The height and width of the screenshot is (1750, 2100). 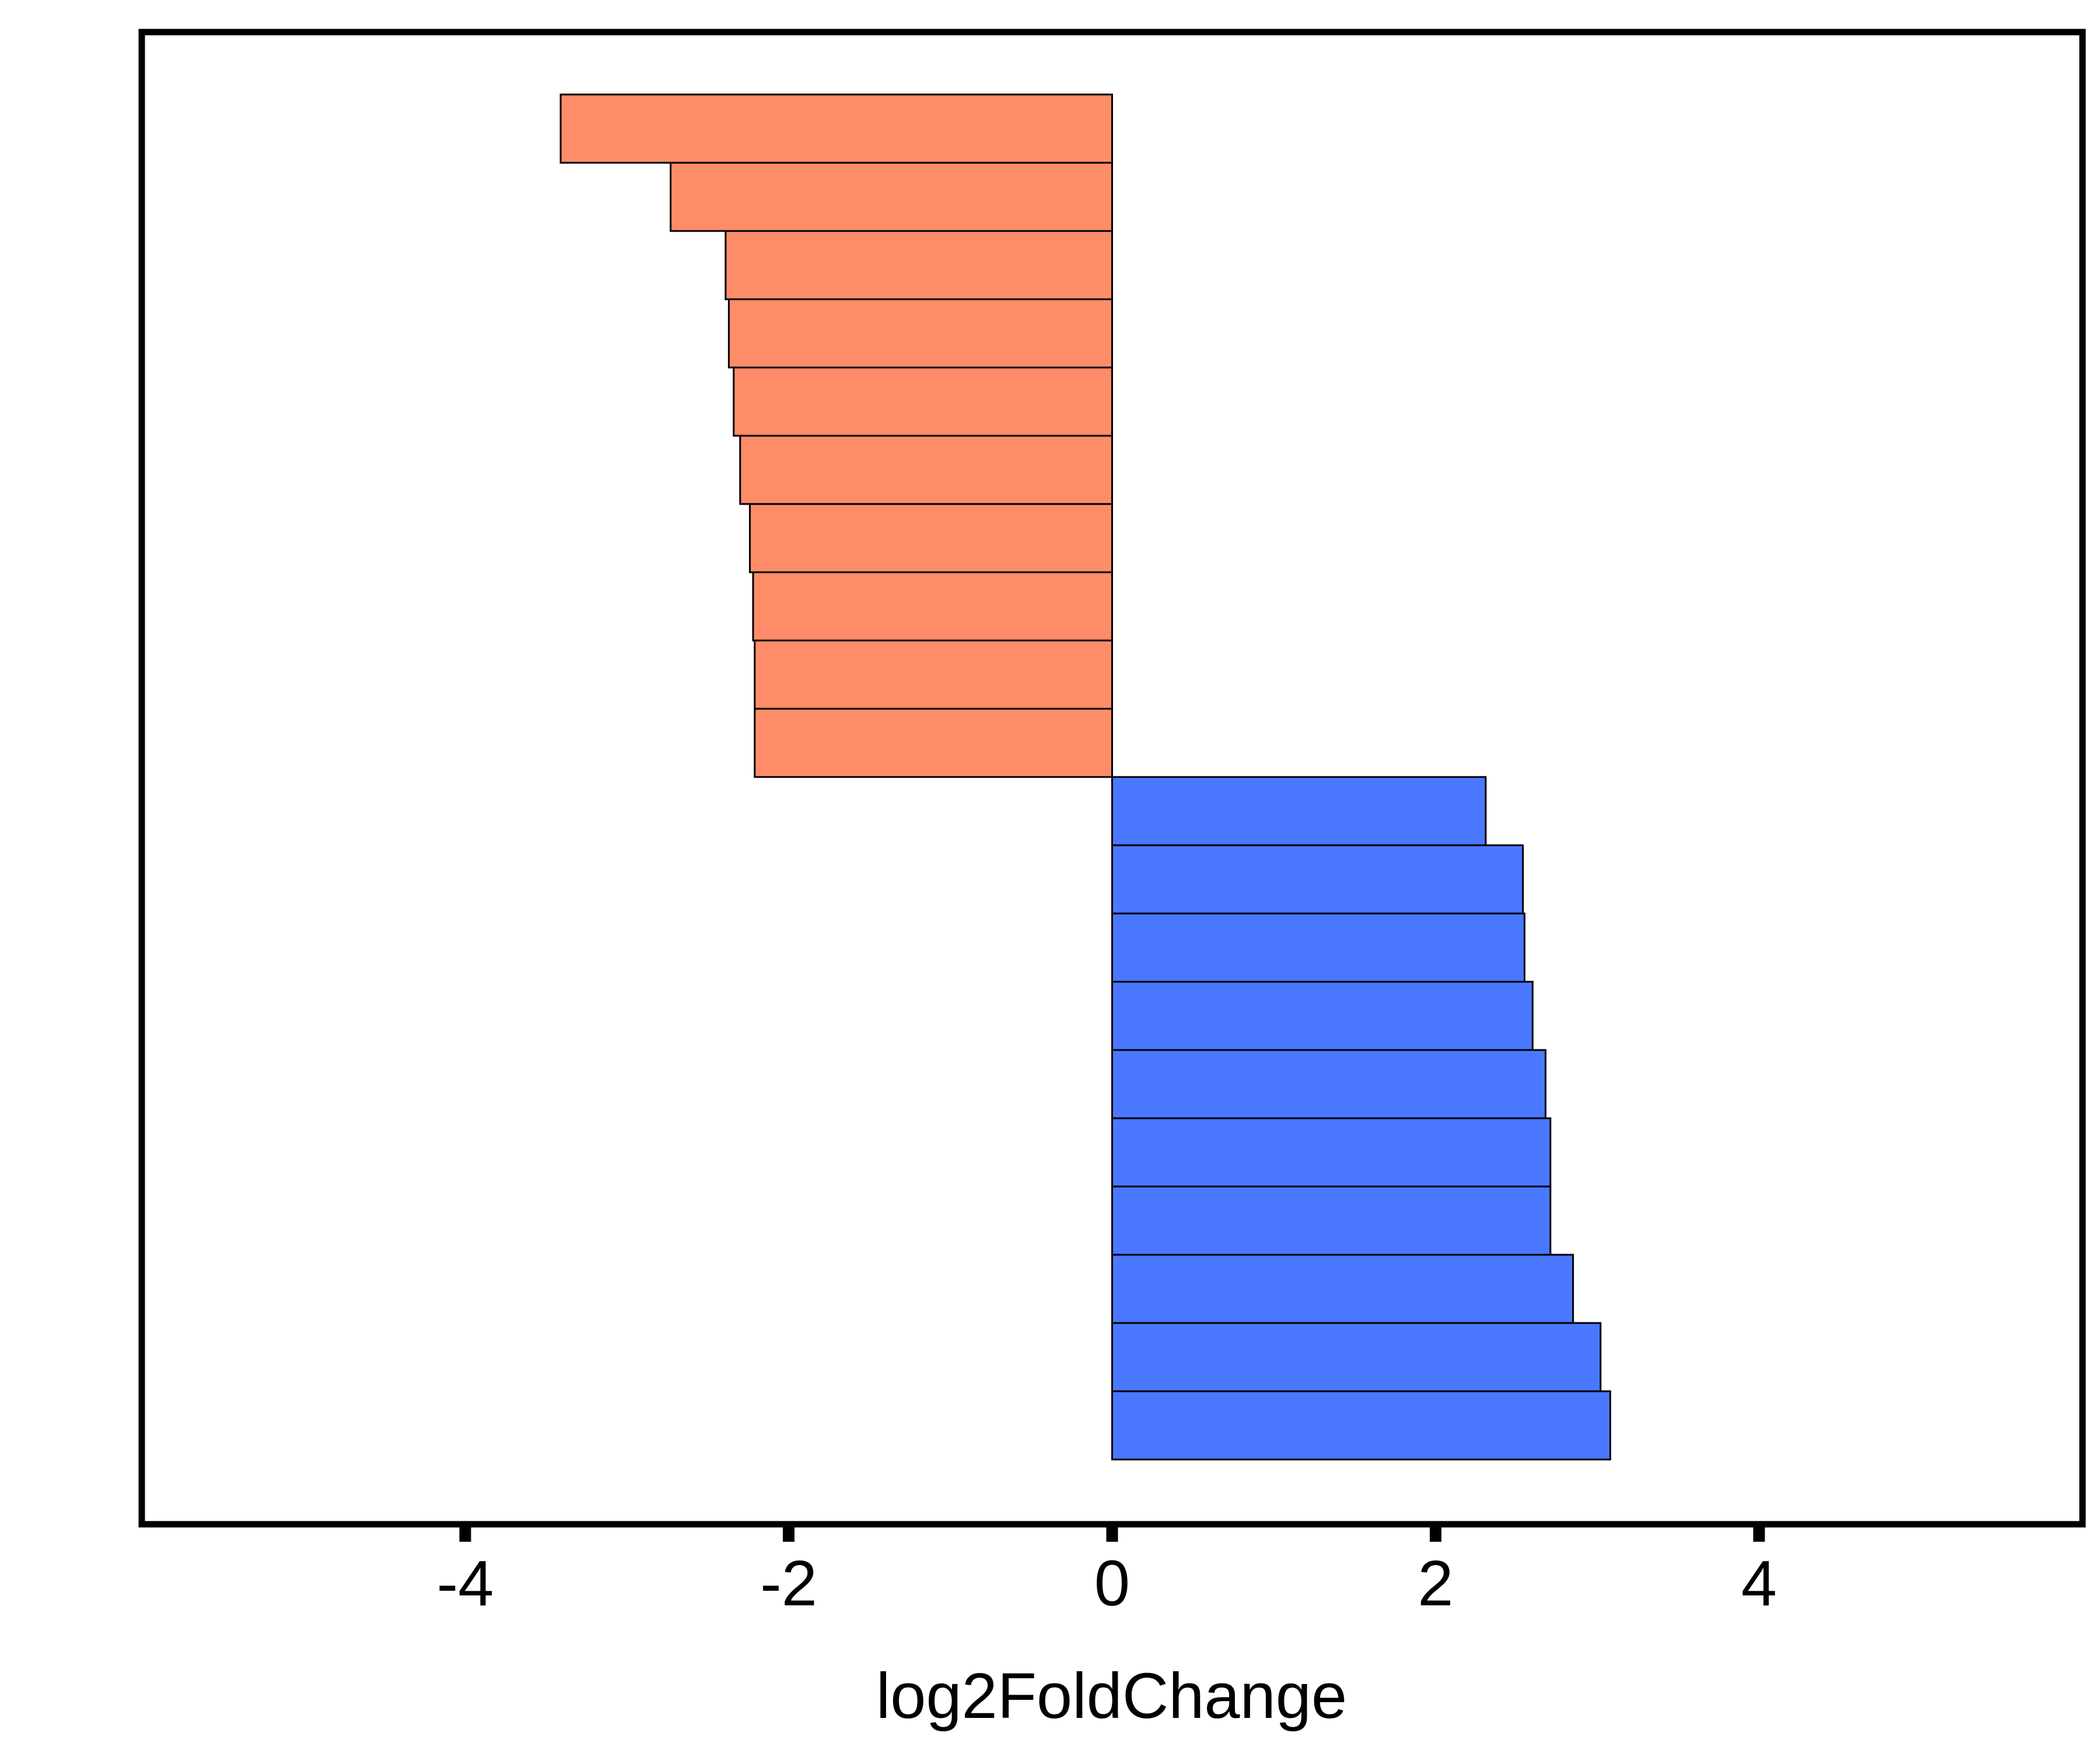 I want to click on x-tick-label: 2, so click(x=1435, y=1583).